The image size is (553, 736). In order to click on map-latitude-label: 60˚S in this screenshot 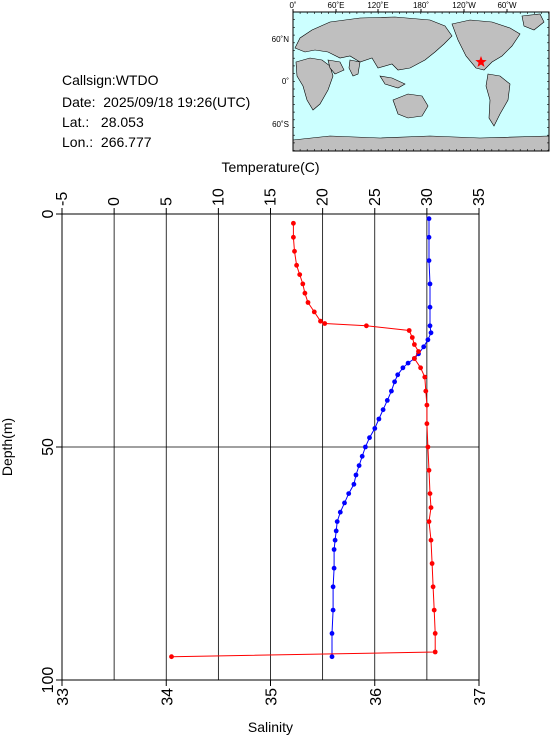, I will do `click(280, 124)`.